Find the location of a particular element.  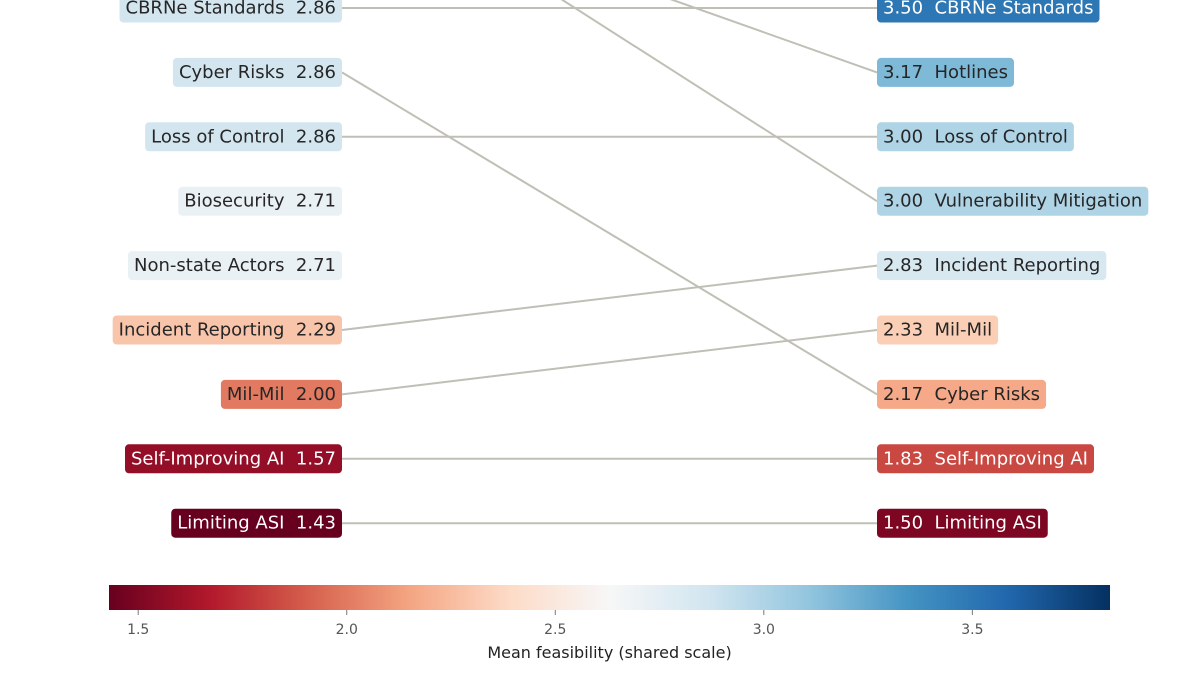

left-label-text: Self-Improving AI 1.57 is located at coordinates (233, 458).